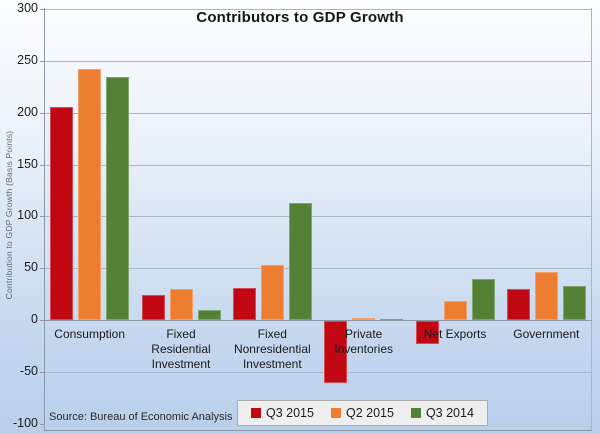 This screenshot has width=600, height=434. What do you see at coordinates (318, 372) in the screenshot?
I see `gridline--50` at bounding box center [318, 372].